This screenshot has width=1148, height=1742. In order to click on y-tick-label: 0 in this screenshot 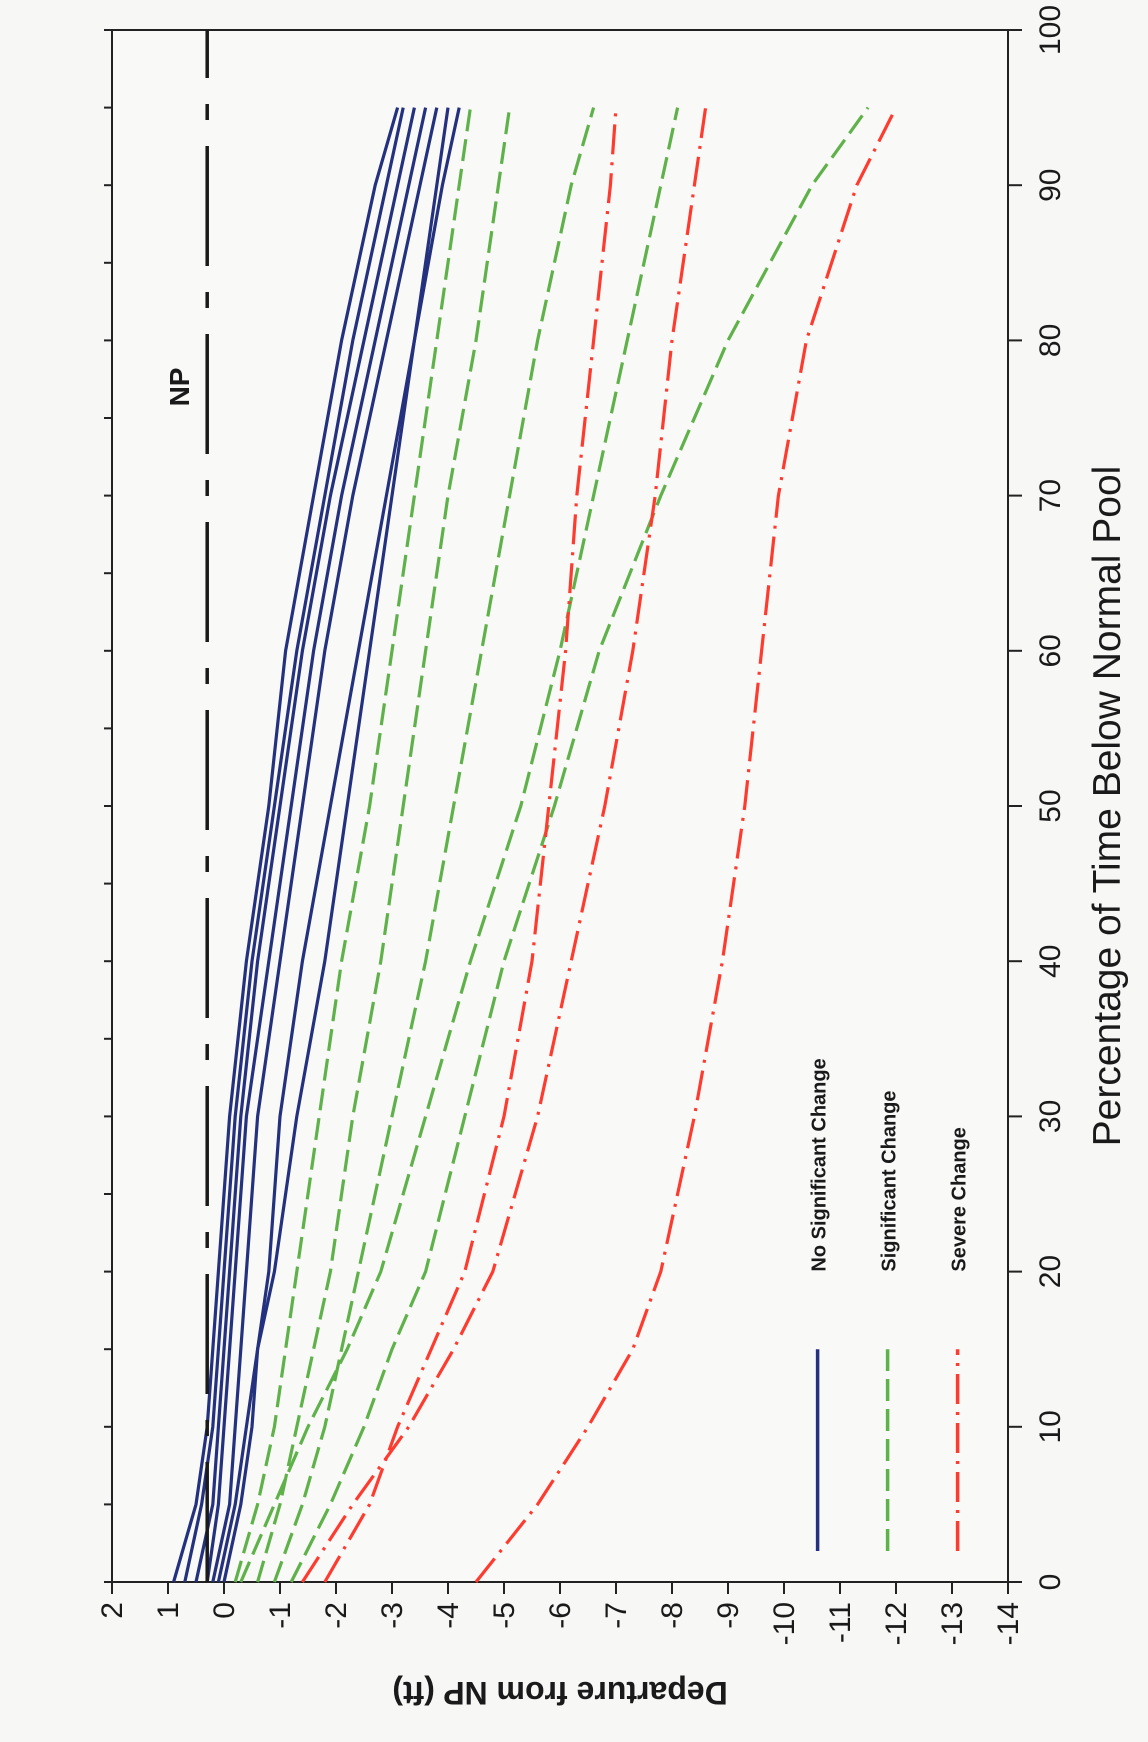, I will do `click(224, 1610)`.